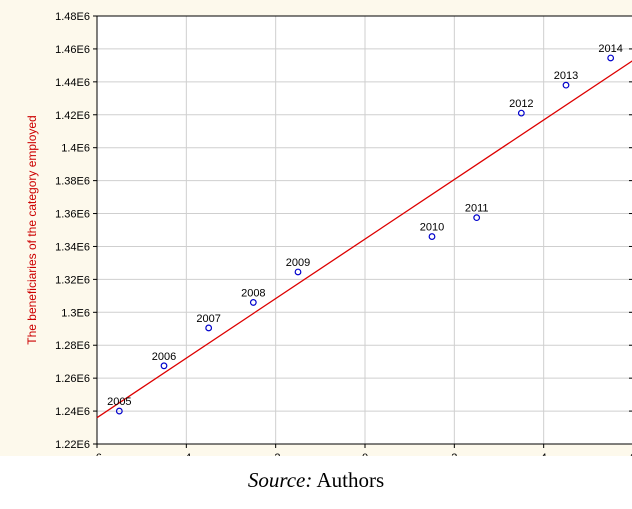 The image size is (632, 509). Describe the element at coordinates (72, 116) in the screenshot. I see `y-tick-label: 1.42E6` at that location.